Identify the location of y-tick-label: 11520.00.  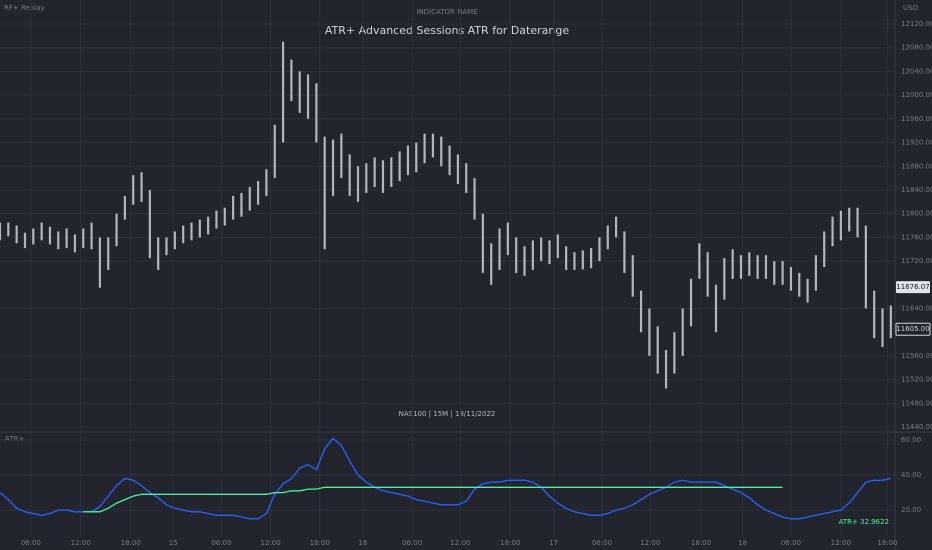
(916, 380).